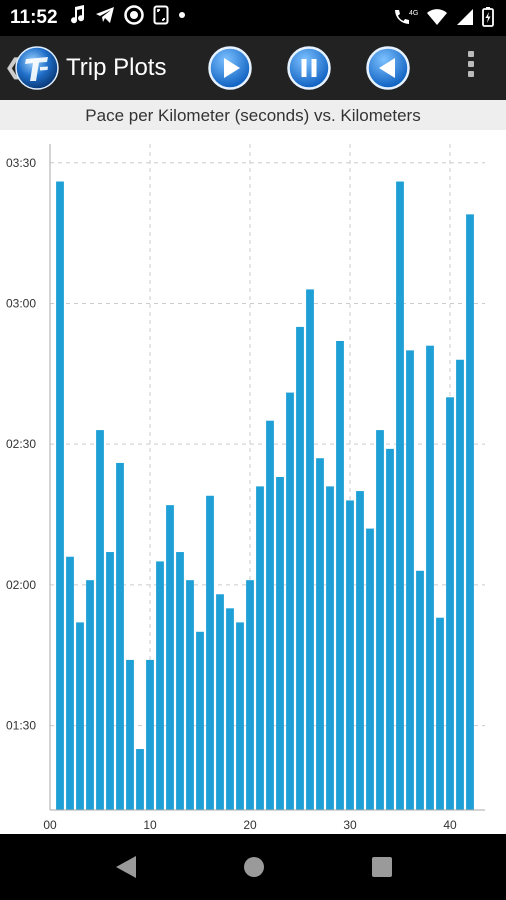 The height and width of the screenshot is (900, 506). Describe the element at coordinates (450, 825) in the screenshot. I see `x-tick-label: 40` at that location.